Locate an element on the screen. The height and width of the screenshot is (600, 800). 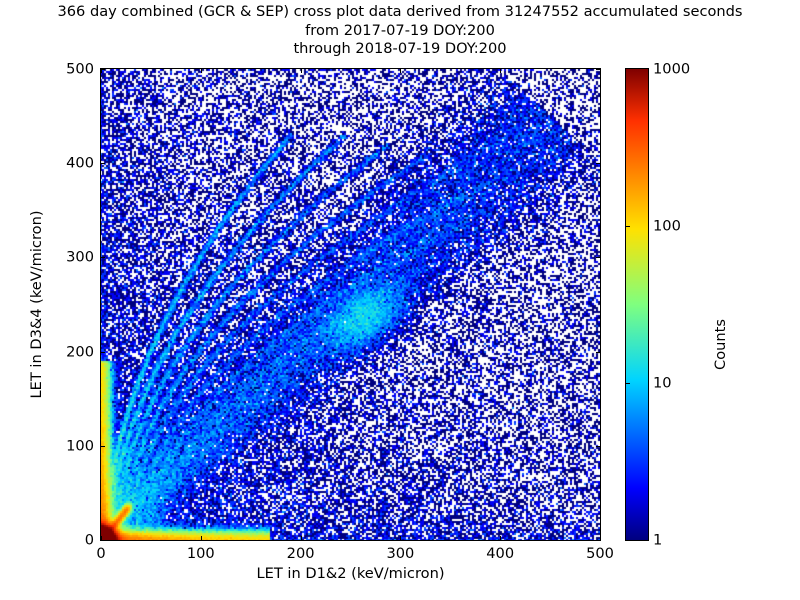
x-tick-label-4: 400 is located at coordinates (500, 553).